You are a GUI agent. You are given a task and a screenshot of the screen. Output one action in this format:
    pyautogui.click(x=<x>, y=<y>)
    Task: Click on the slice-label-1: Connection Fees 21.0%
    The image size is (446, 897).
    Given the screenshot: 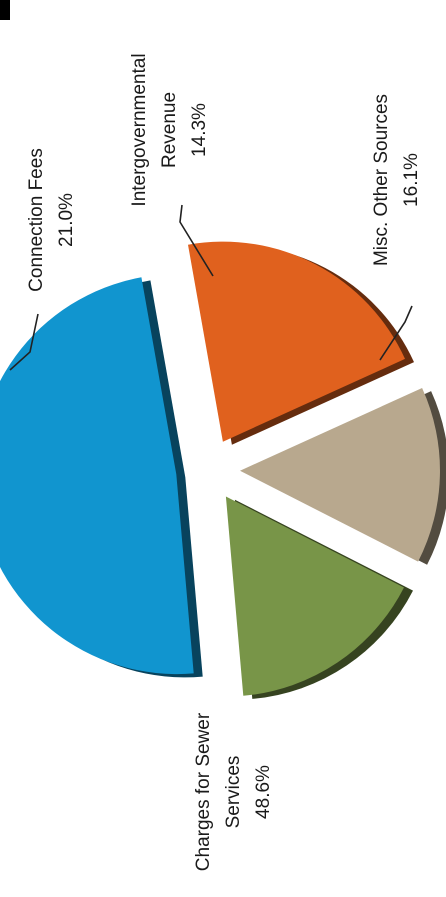 What is the action you would take?
    pyautogui.click(x=51, y=220)
    